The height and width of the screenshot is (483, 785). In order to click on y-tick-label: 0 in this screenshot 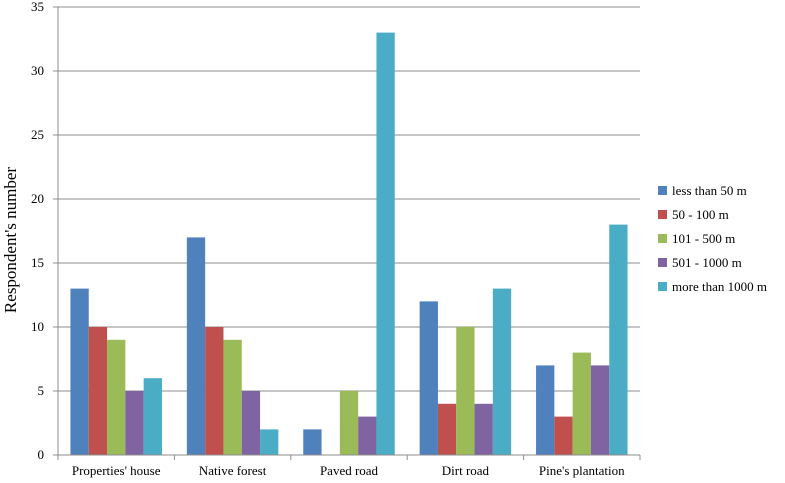, I will do `click(41, 454)`.